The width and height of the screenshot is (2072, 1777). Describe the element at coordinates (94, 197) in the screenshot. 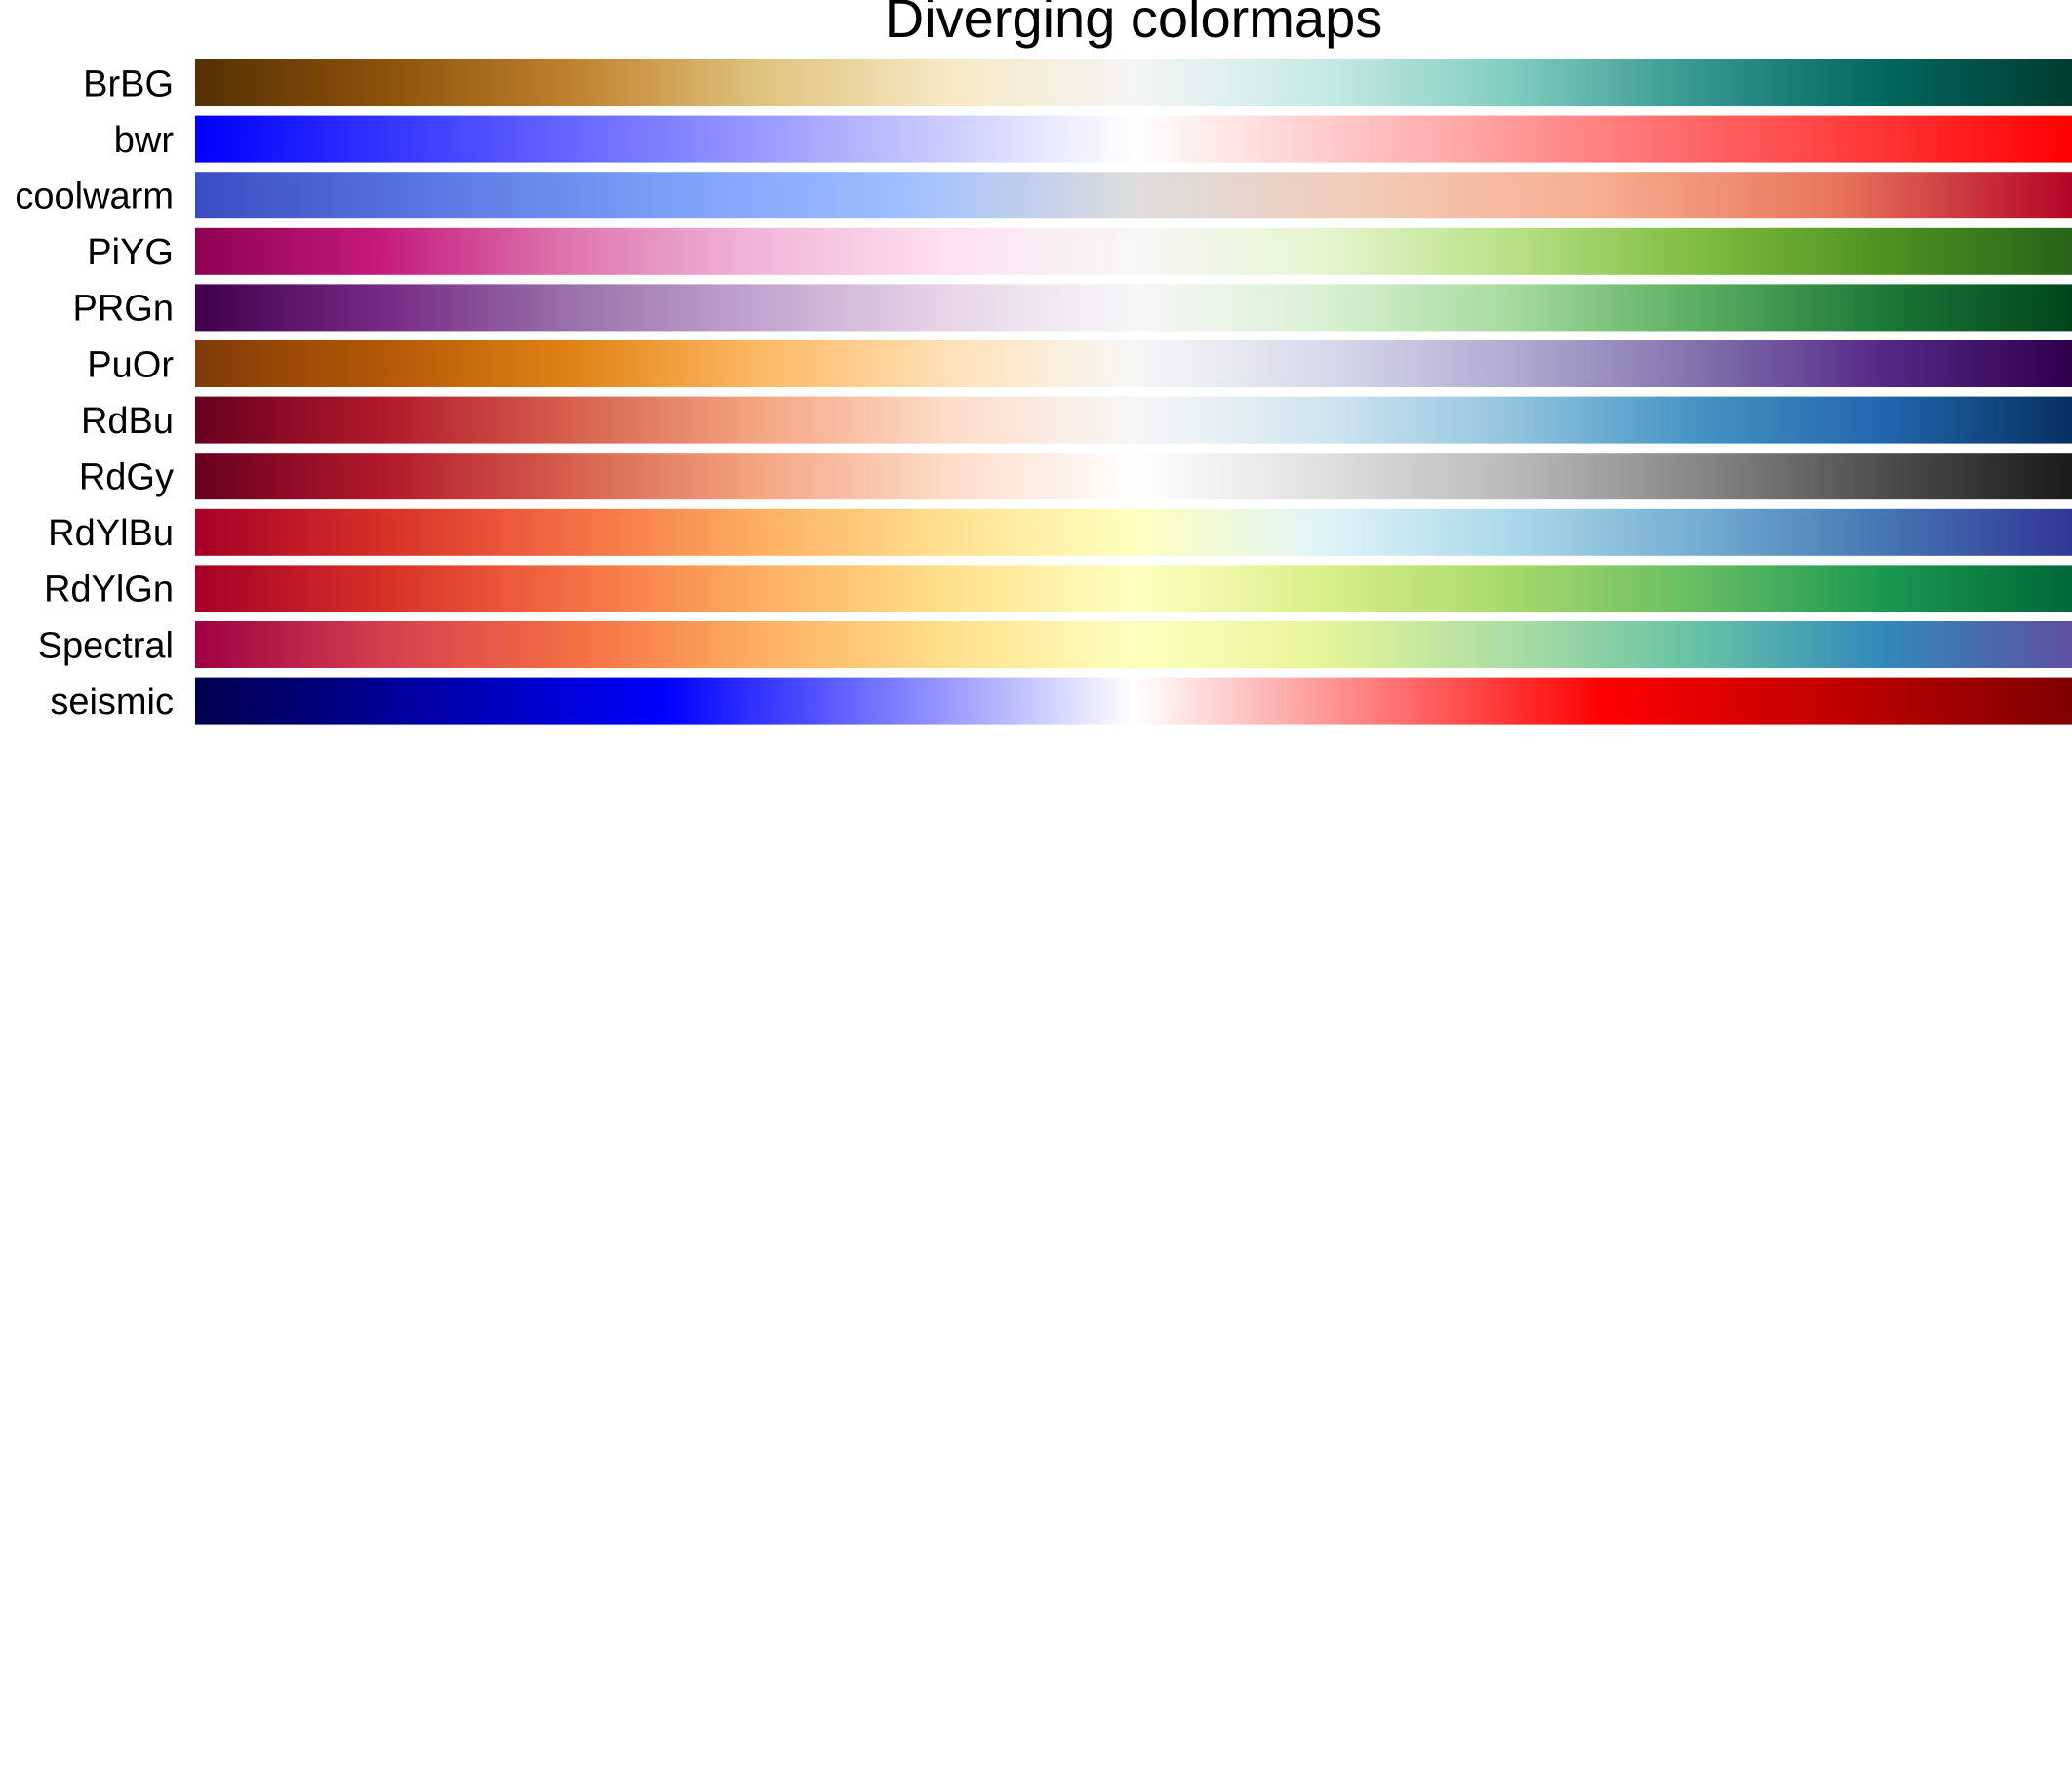

I see `colormap-label-coolwarm: coolwarm` at that location.